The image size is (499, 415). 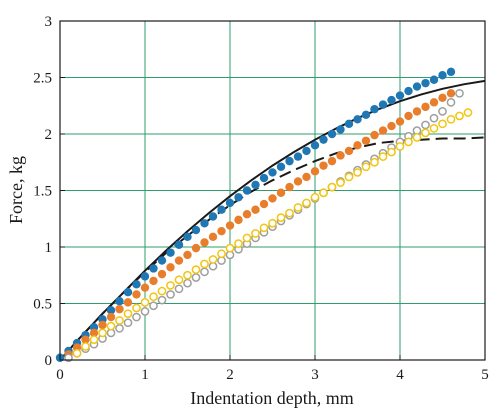 What do you see at coordinates (60, 375) in the screenshot?
I see `x-tick-label: 0` at bounding box center [60, 375].